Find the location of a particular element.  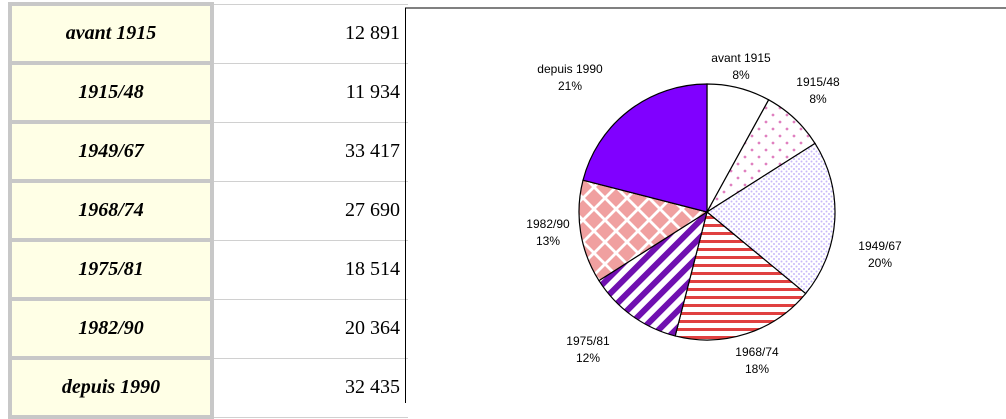

table-row: 1915/48 11 934 is located at coordinates (208, 92).